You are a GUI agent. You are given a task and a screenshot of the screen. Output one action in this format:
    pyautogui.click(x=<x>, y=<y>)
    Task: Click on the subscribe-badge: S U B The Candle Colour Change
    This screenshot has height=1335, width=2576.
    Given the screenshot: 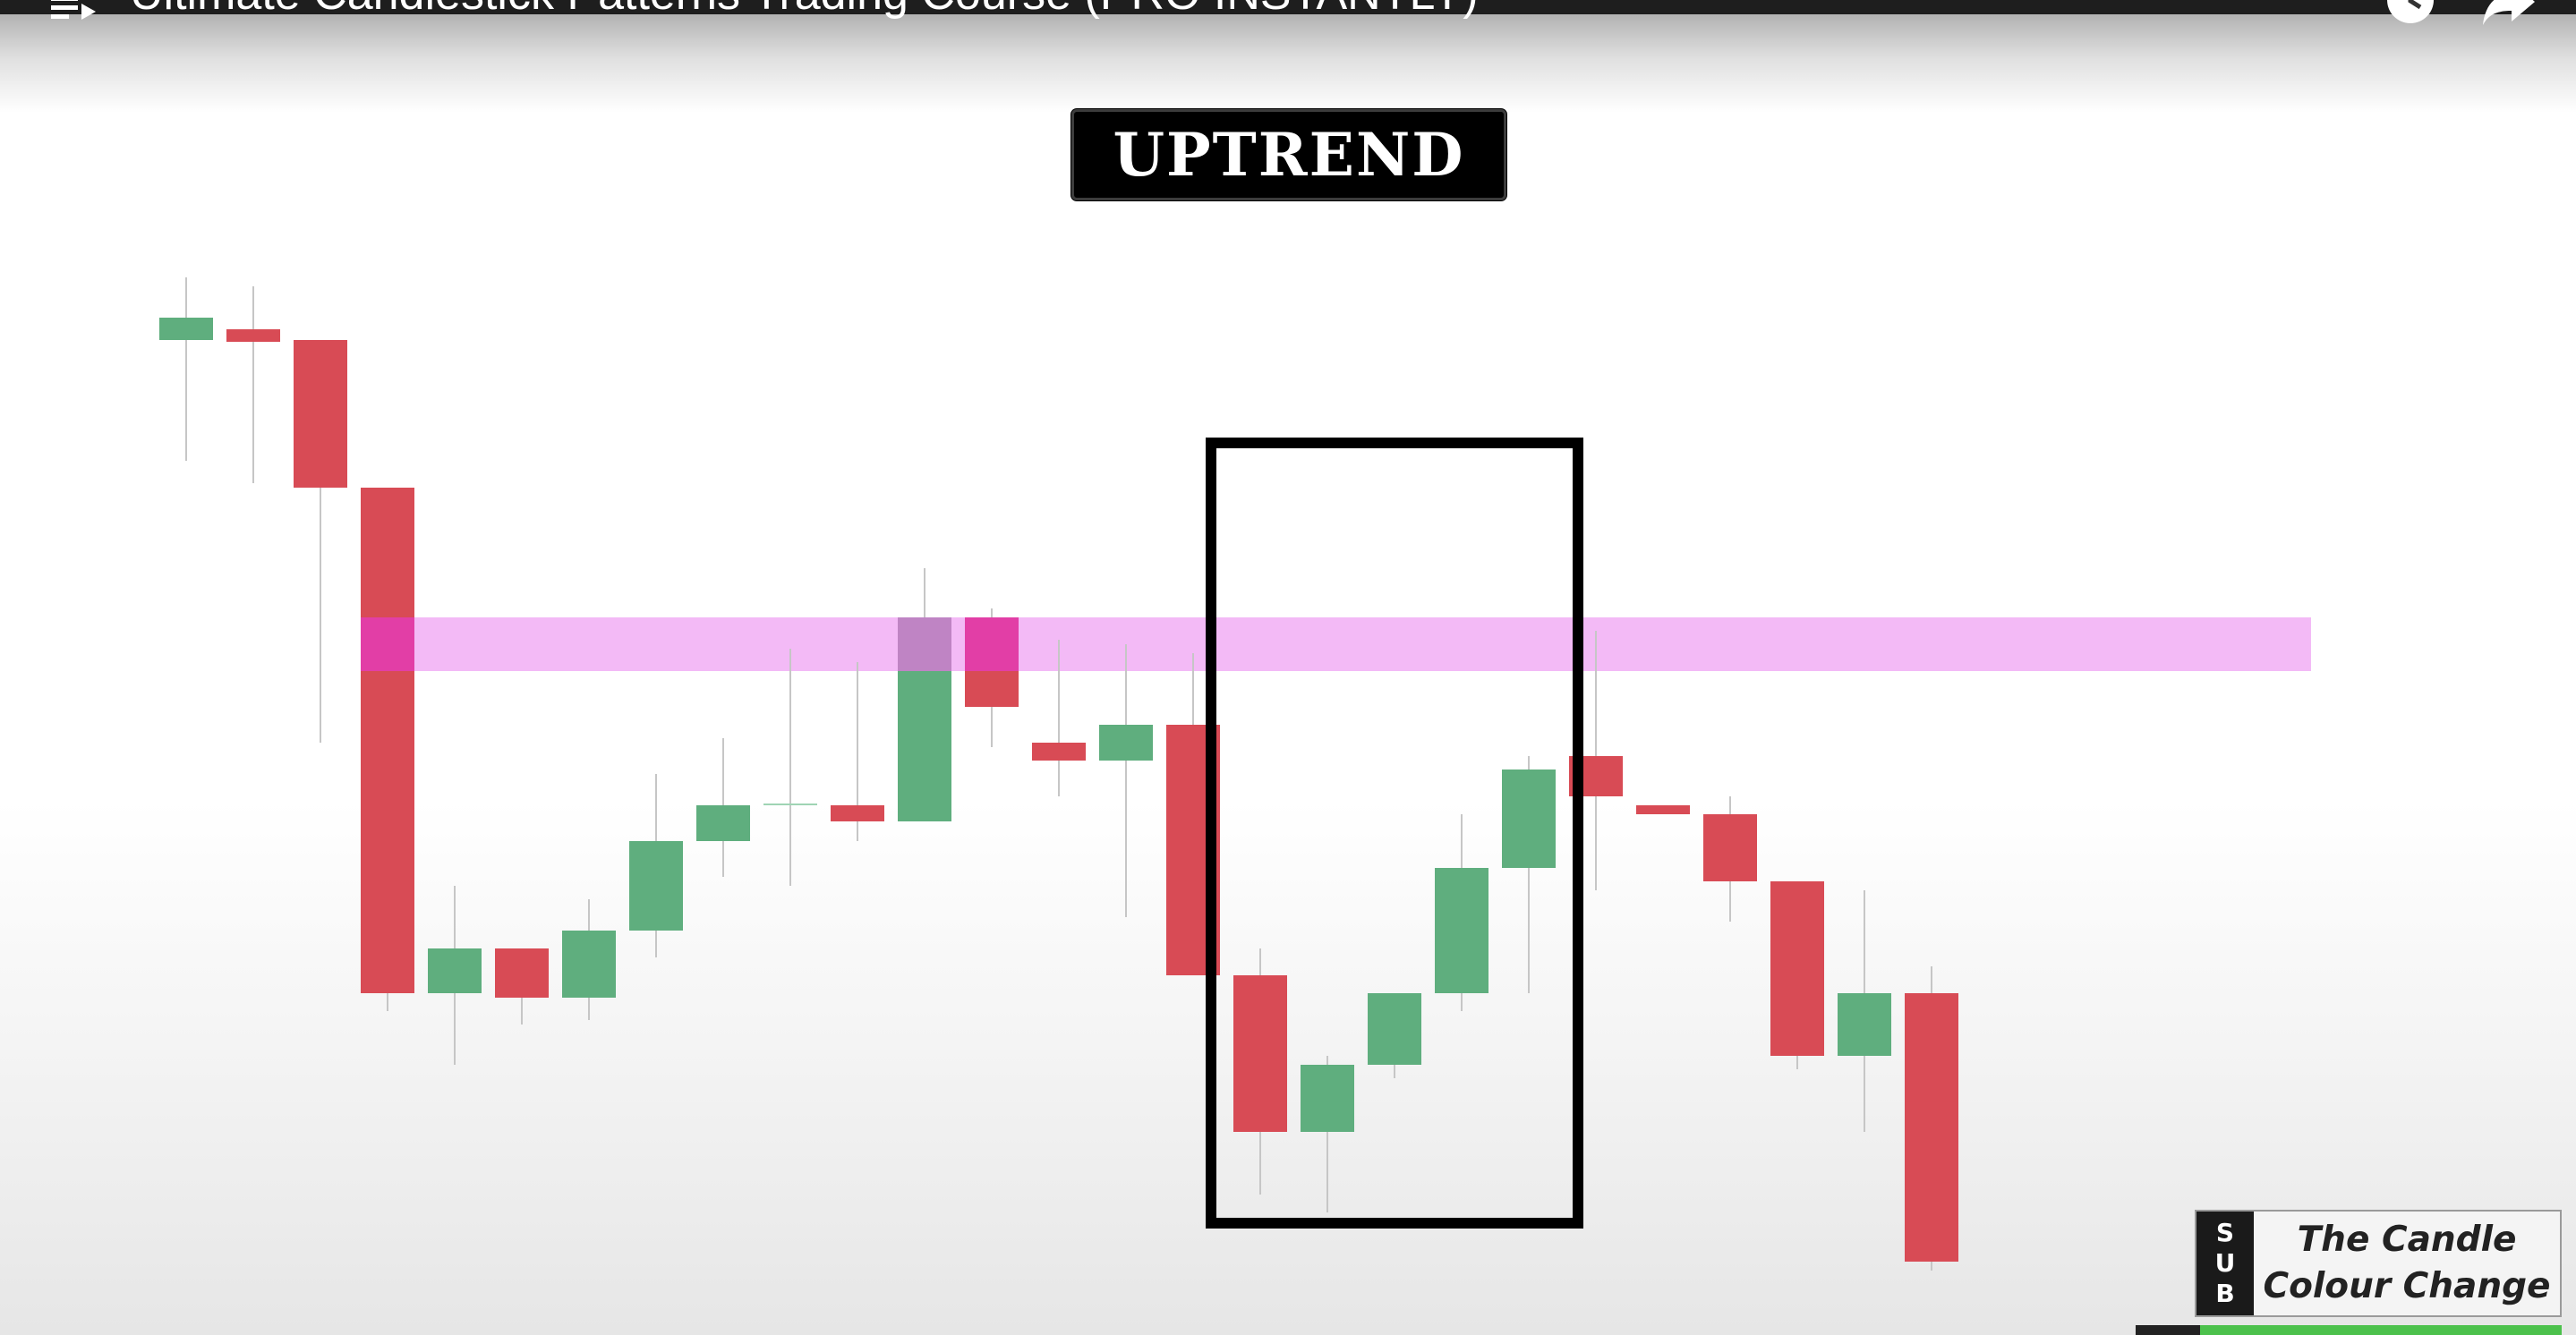 What is the action you would take?
    pyautogui.click(x=2378, y=1263)
    